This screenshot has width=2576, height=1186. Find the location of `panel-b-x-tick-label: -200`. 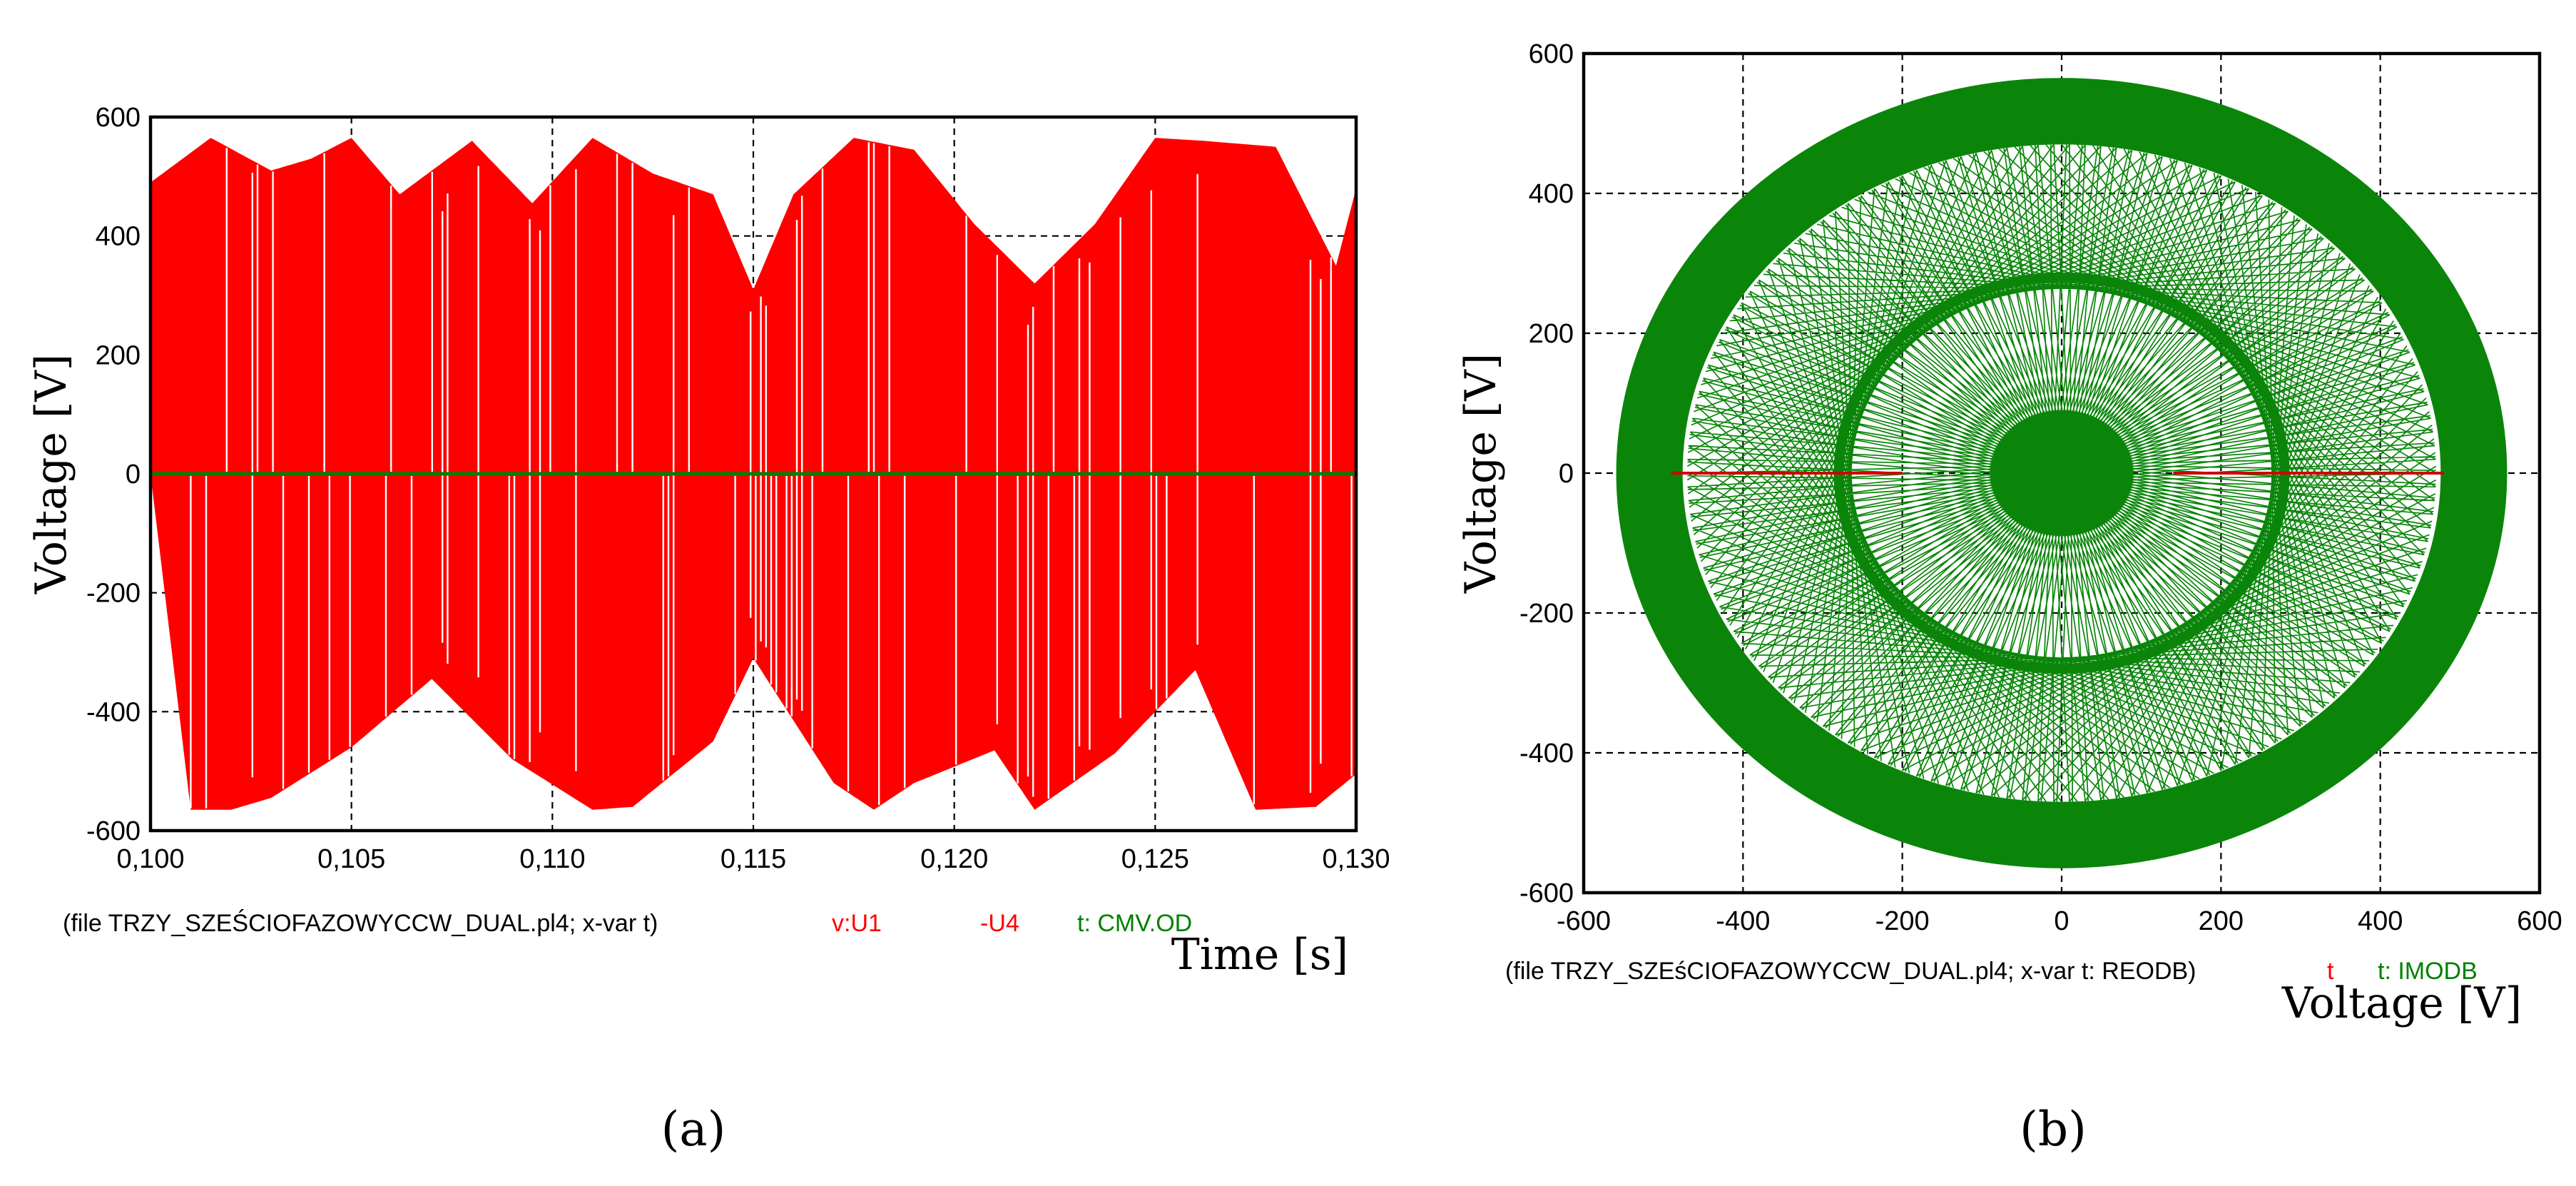

panel-b-x-tick-label: -200 is located at coordinates (1902, 921).